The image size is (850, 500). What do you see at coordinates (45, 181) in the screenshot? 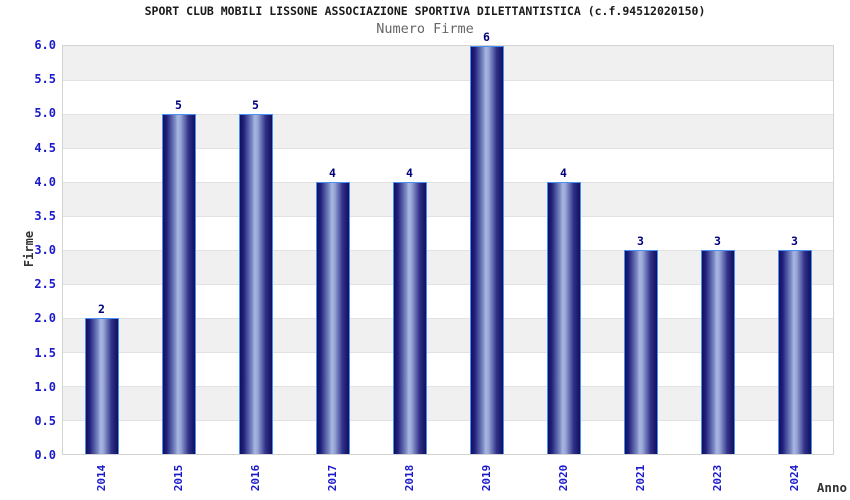
I see `y-tick-label: 4.0` at bounding box center [45, 181].